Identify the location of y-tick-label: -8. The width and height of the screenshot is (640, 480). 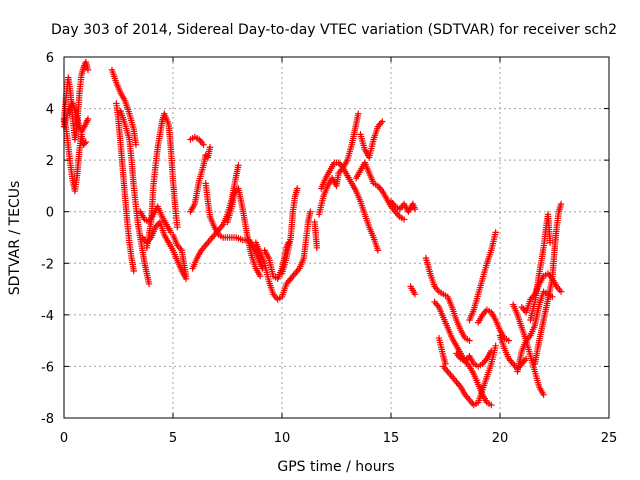
(47, 419).